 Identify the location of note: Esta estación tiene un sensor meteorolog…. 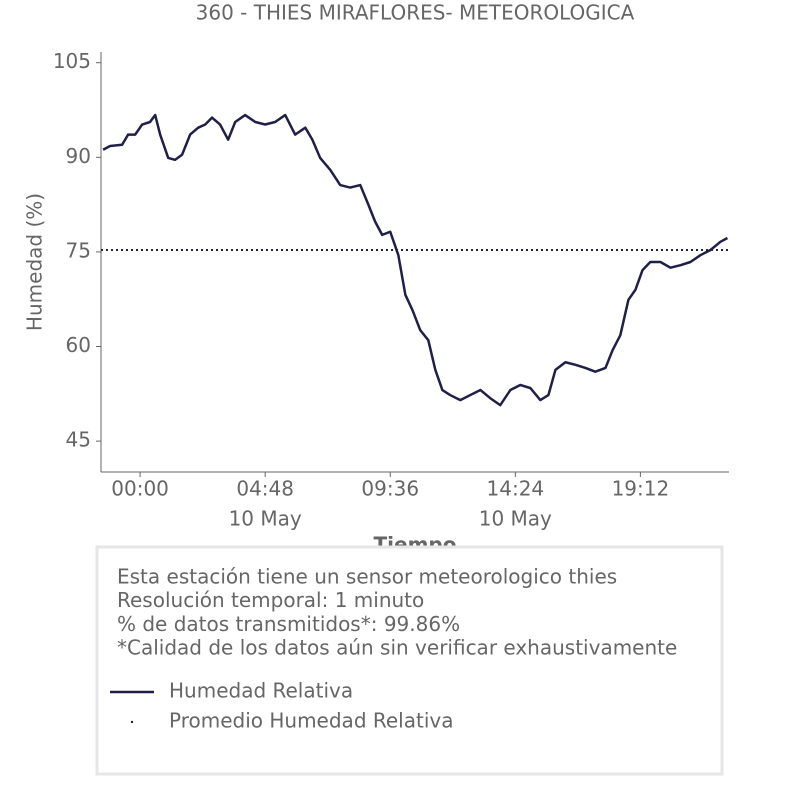
(367, 577).